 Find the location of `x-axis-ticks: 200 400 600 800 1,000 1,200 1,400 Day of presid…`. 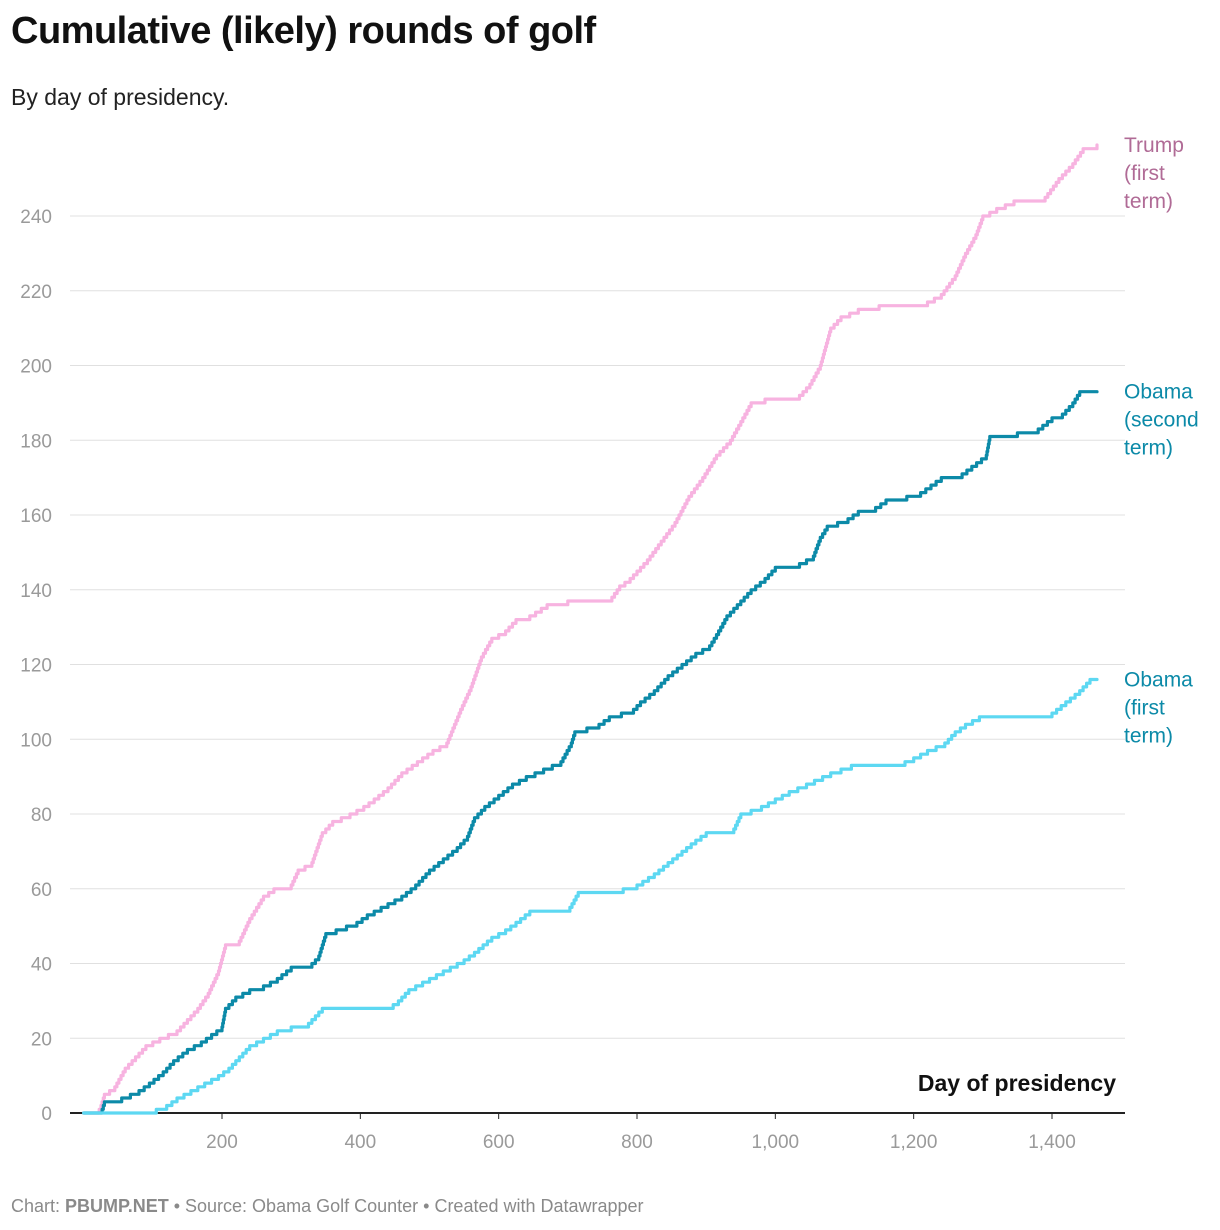

x-axis-ticks: 200 400 600 800 1,000 1,200 1,400 Day of presid… is located at coordinates (661, 1111).